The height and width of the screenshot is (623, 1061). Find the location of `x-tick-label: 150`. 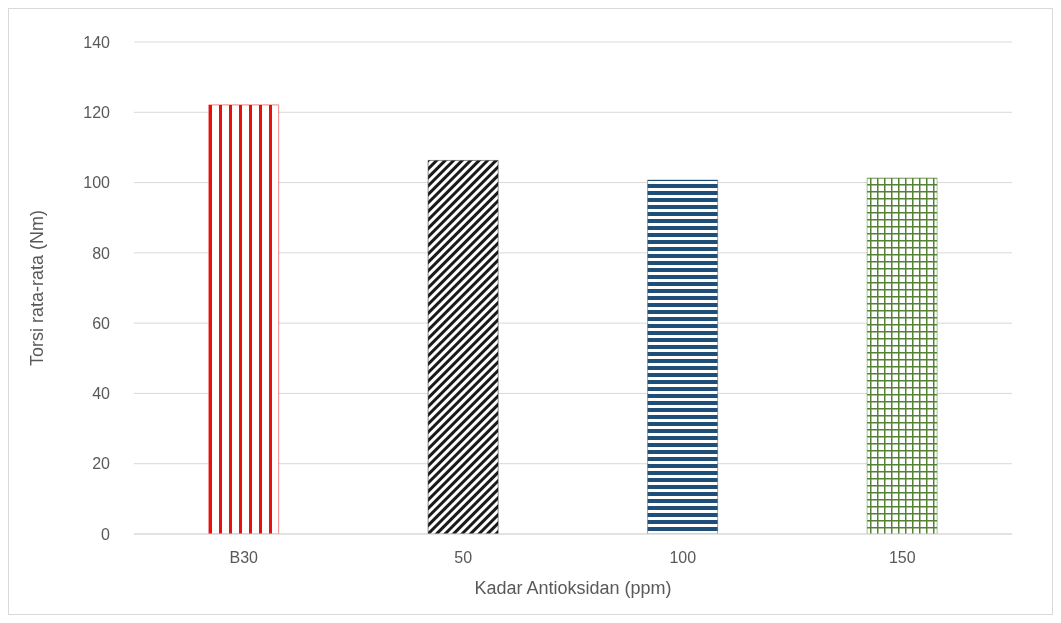

x-tick-label: 150 is located at coordinates (902, 558).